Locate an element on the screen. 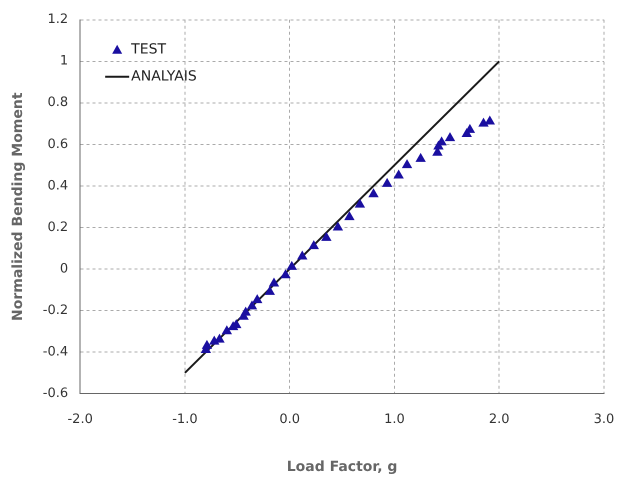 Image resolution: width=640 pixels, height=486 pixels. x-tick-label: -2.0 is located at coordinates (80, 419).